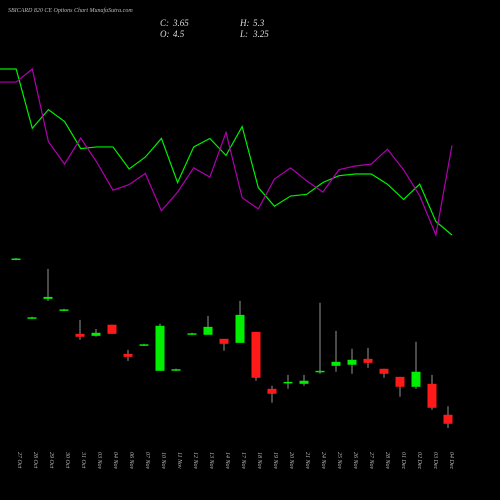 This screenshot has height=500, width=500. Describe the element at coordinates (19, 460) in the screenshot. I see `x-tick-label: 27 Oct` at that location.